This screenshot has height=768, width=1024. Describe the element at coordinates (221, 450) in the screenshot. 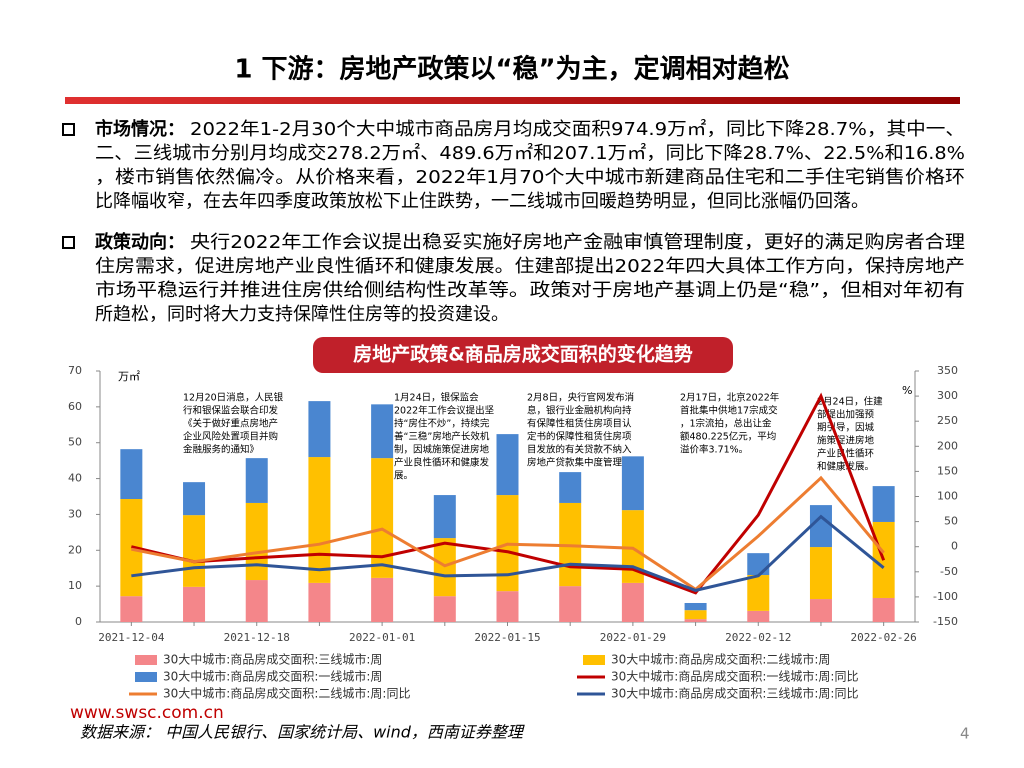

I see `annotation: 金融服务的通知》` at that location.